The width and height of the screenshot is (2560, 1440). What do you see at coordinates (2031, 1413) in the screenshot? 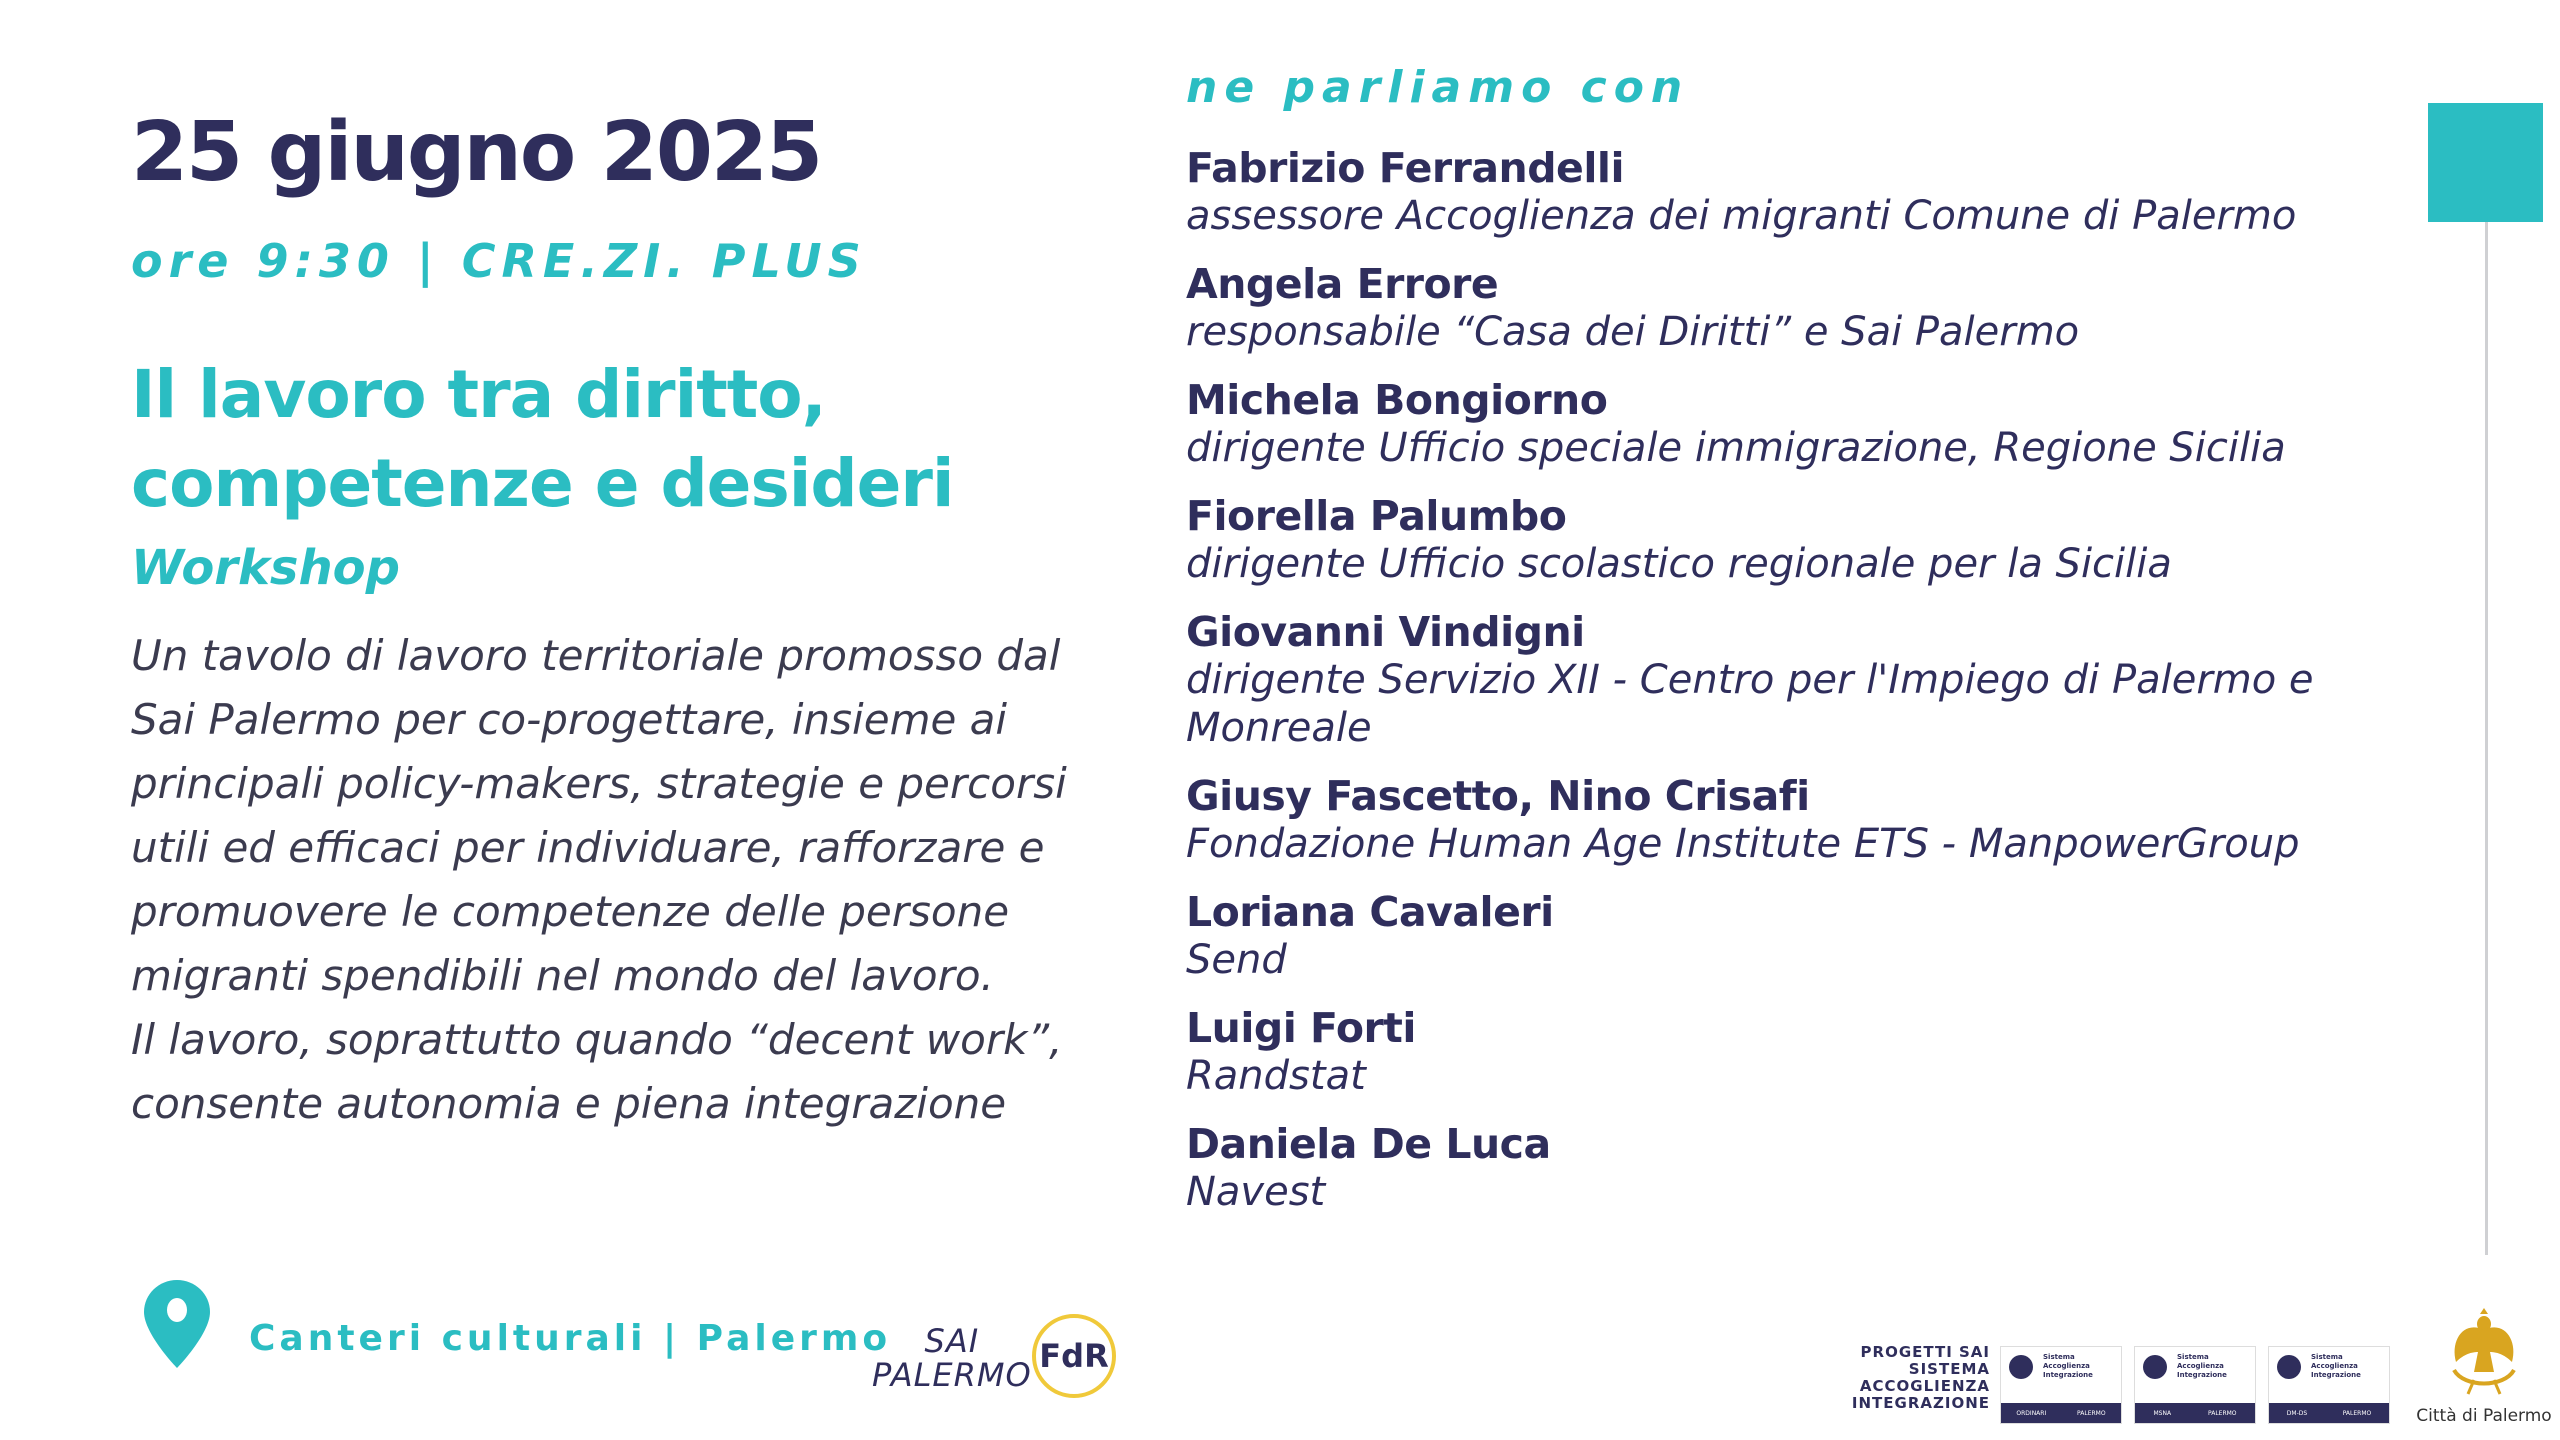
I see `logo-text: ORDINARI` at bounding box center [2031, 1413].